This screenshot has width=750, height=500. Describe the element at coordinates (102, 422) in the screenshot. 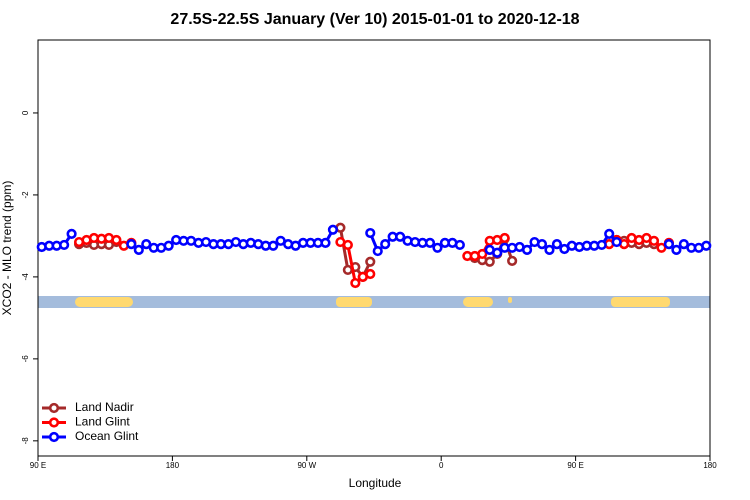

I see `legend-label: Land Glint` at that location.